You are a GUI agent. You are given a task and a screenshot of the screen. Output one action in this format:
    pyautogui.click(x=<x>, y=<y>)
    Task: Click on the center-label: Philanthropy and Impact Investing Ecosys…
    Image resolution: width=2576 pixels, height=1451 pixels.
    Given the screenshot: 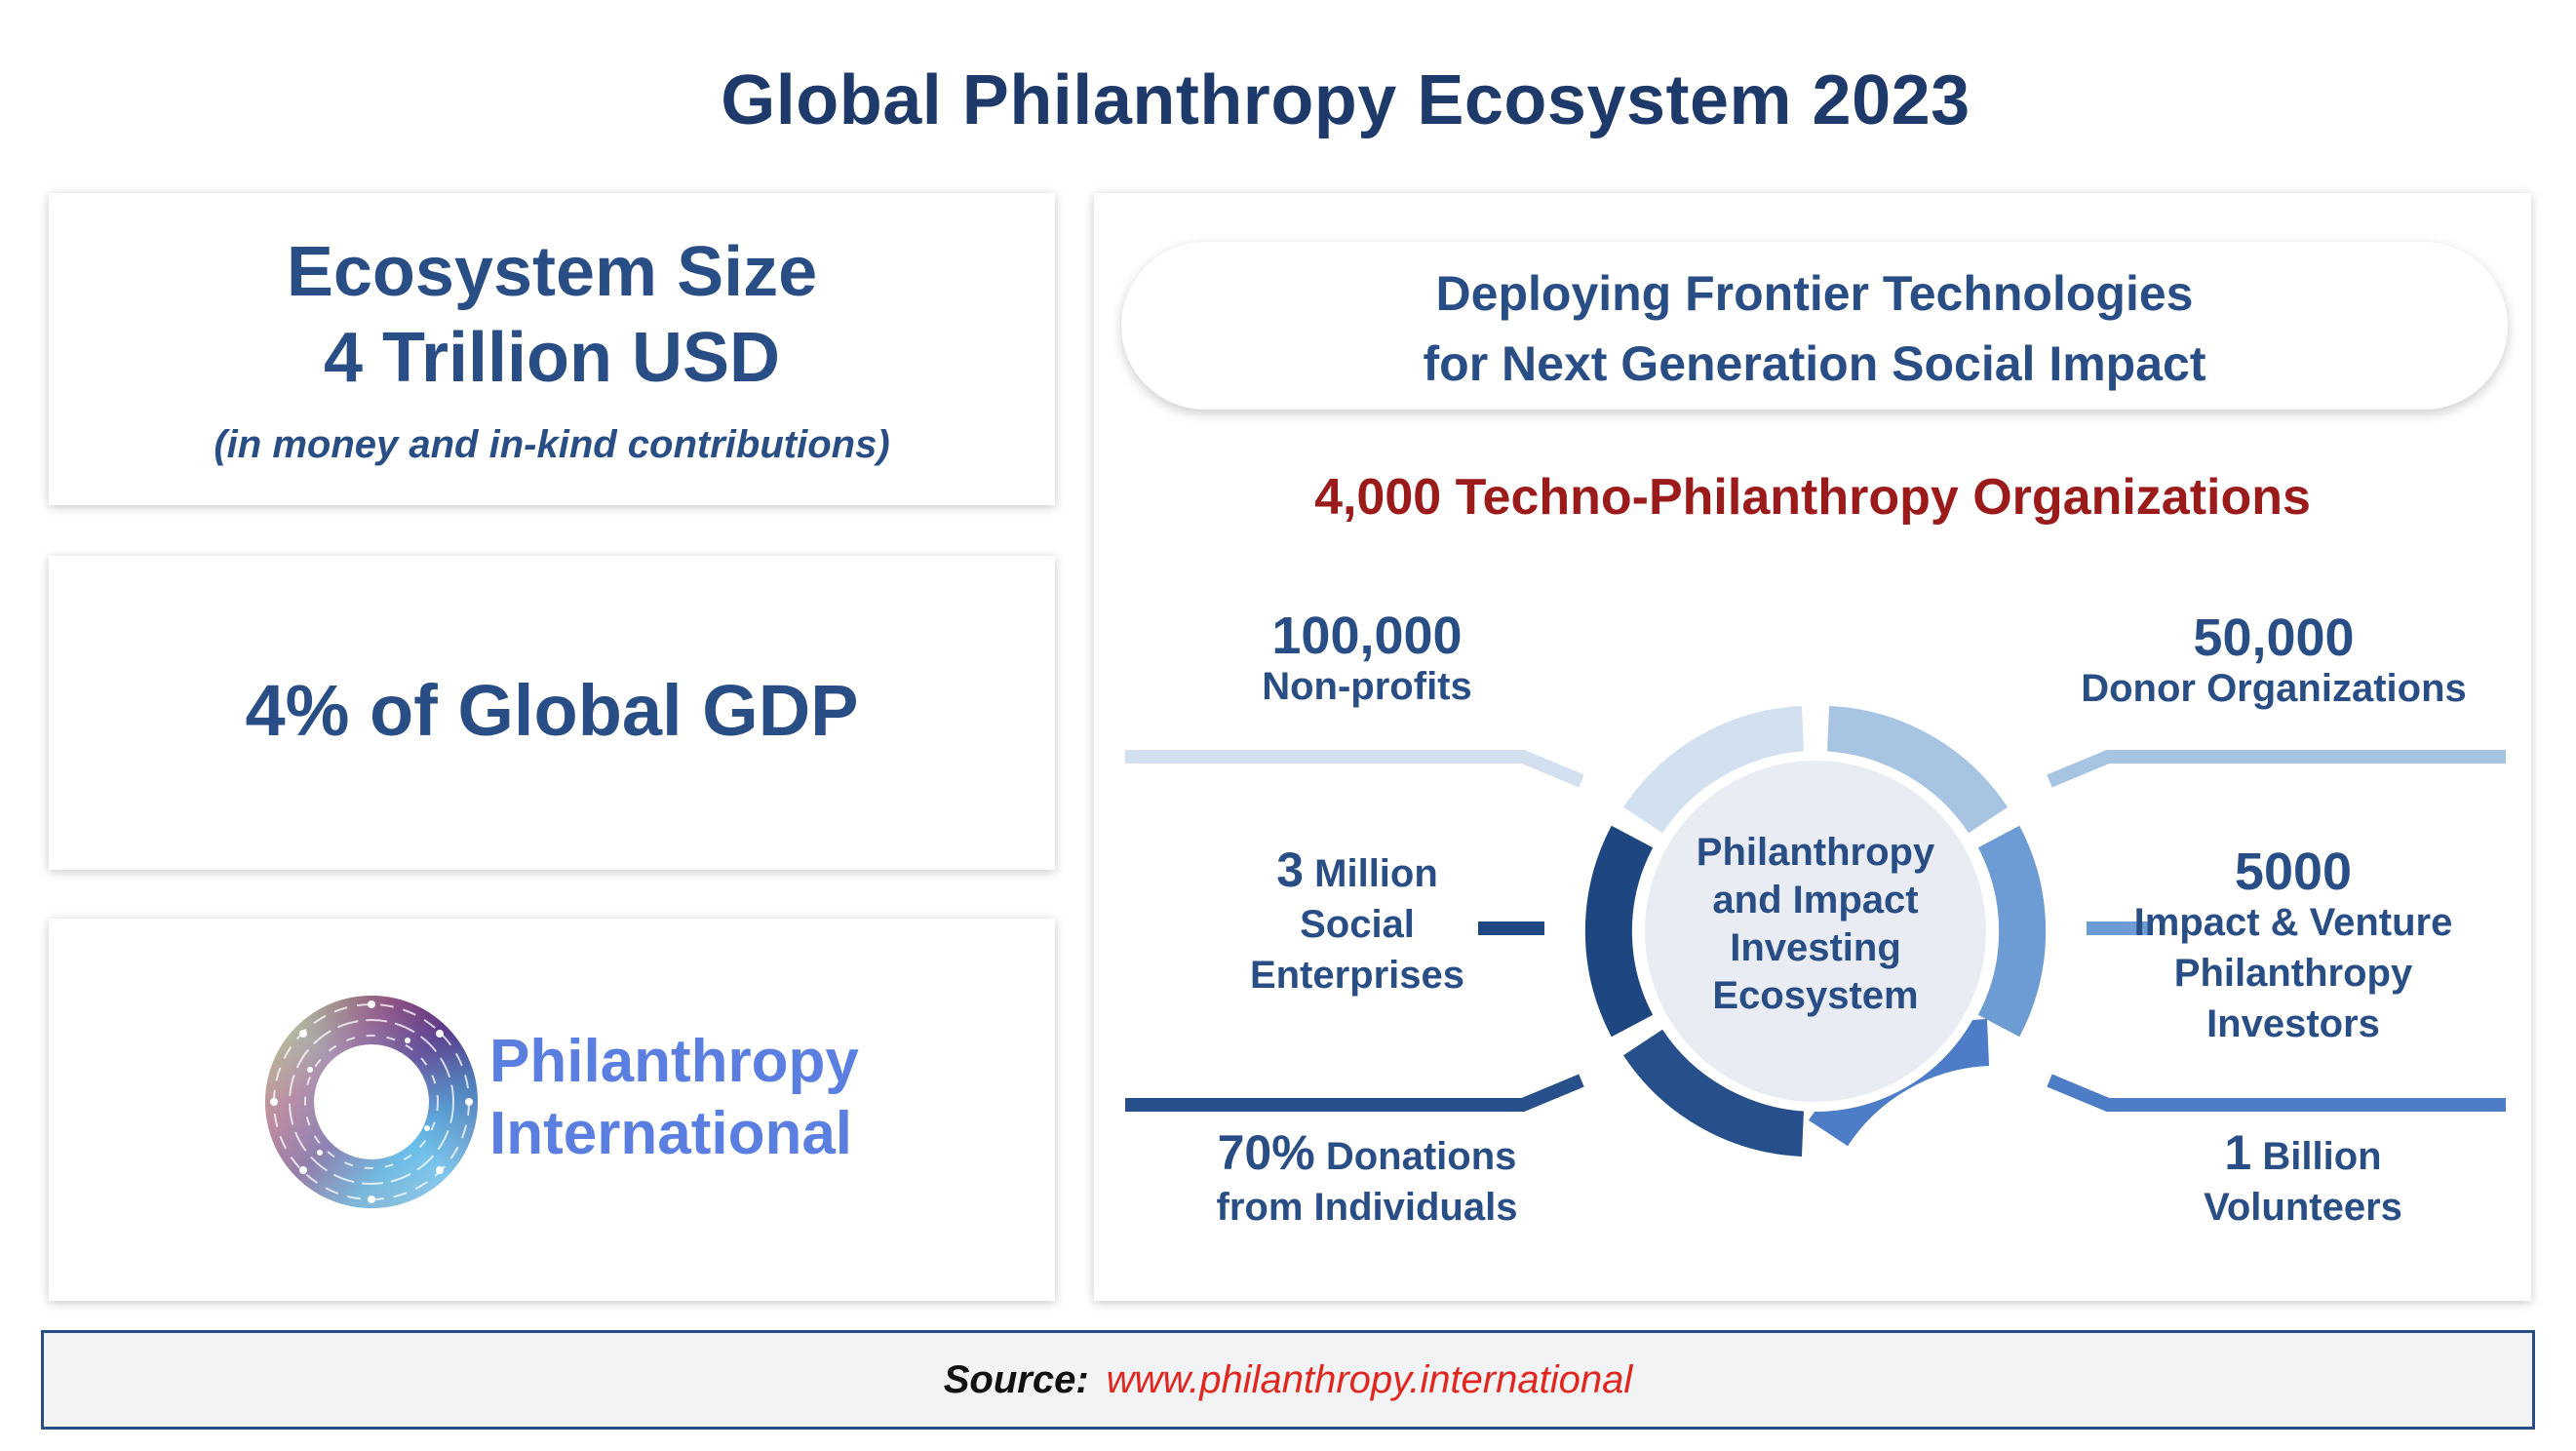 What is the action you would take?
    pyautogui.click(x=1815, y=924)
    